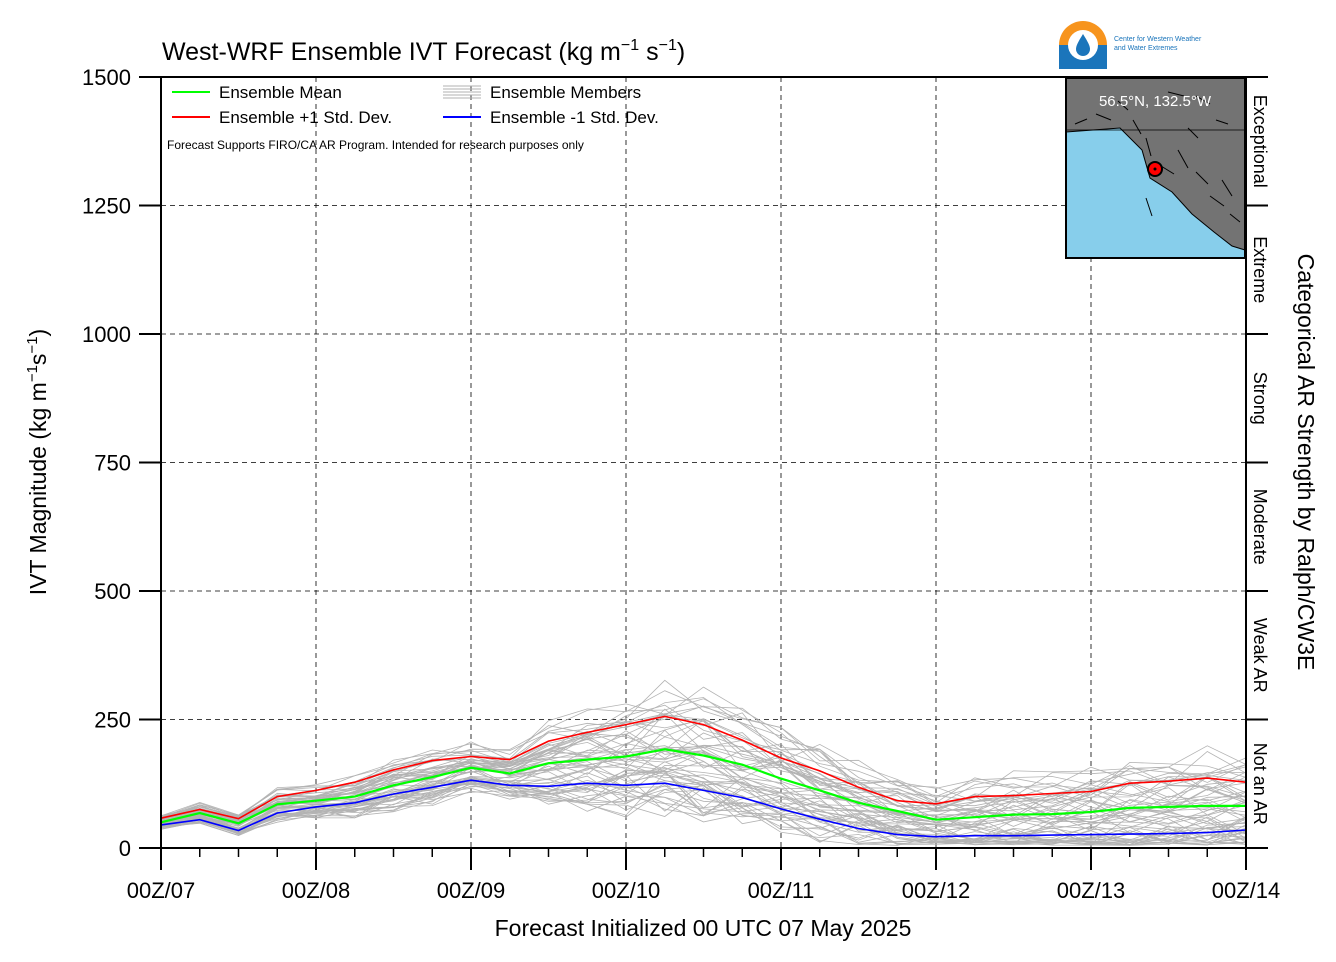  What do you see at coordinates (1260, 527) in the screenshot?
I see `category-label: Moderate` at bounding box center [1260, 527].